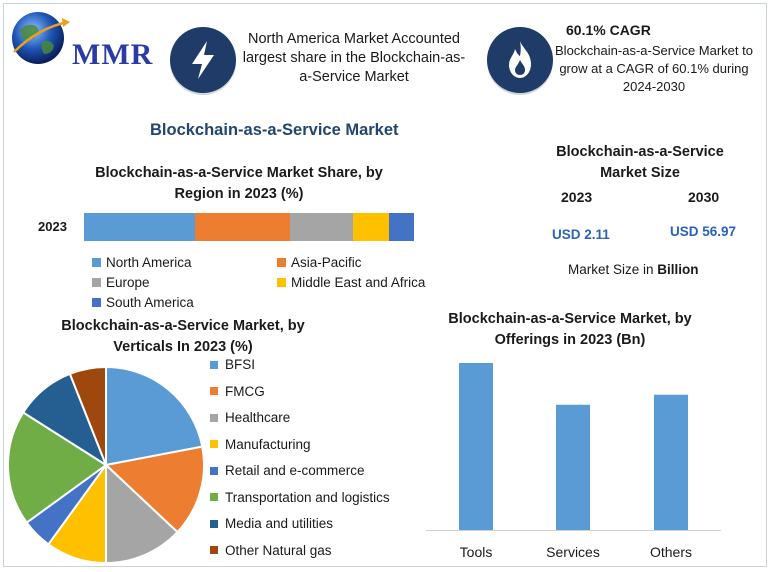 The width and height of the screenshot is (772, 572). Describe the element at coordinates (670, 552) in the screenshot. I see `bar-label-others: Others` at that location.